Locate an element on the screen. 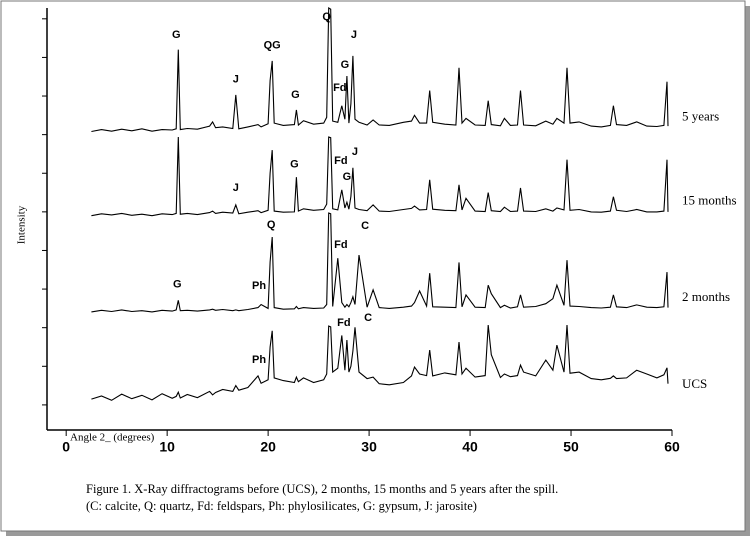 This screenshot has height=539, width=753. x-tick-label: 10 is located at coordinates (167, 447).